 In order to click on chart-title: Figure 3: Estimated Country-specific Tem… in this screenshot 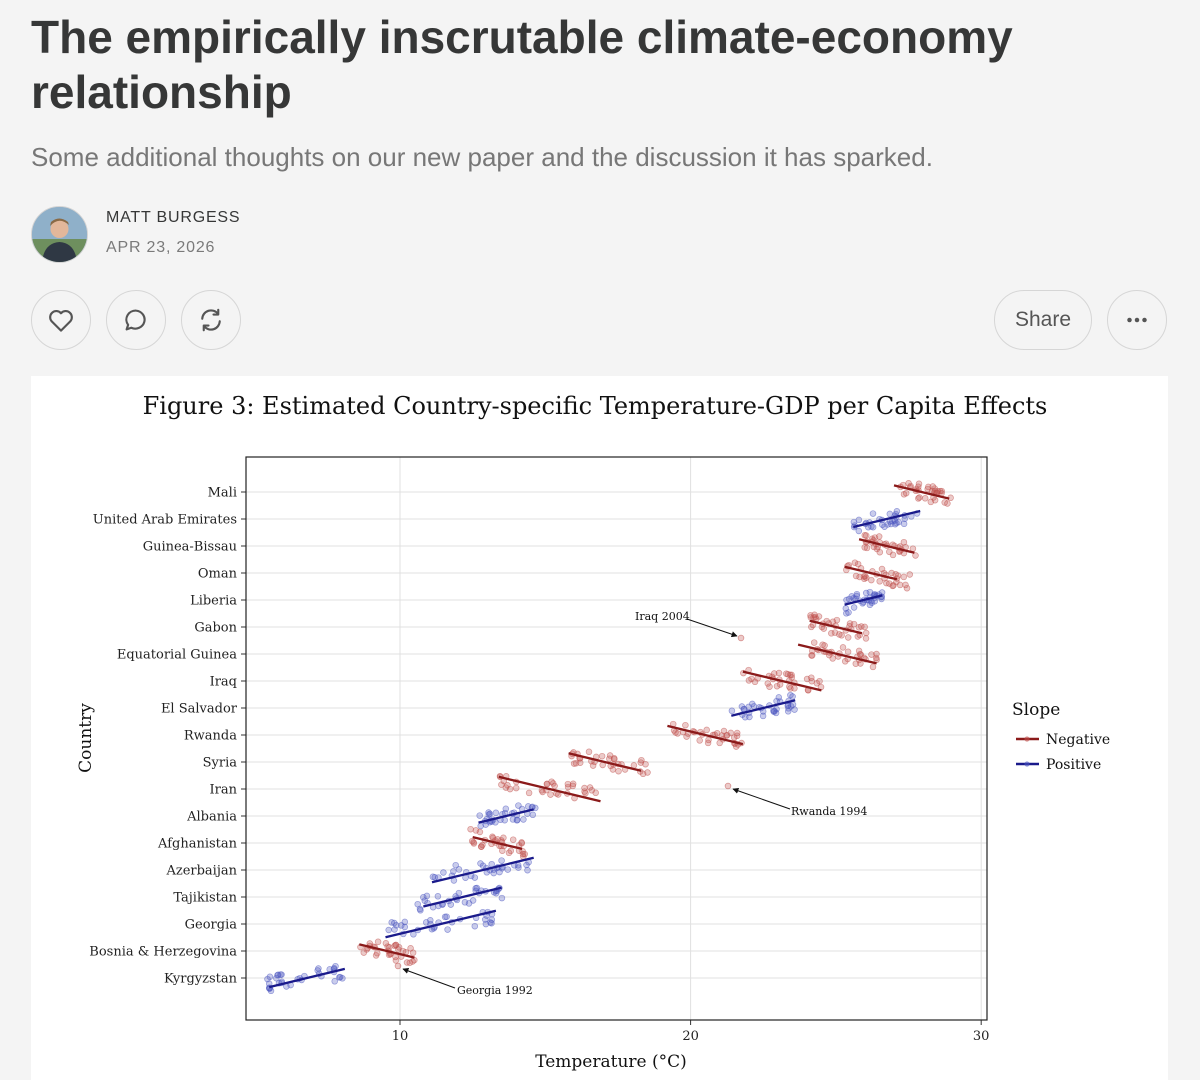, I will do `click(595, 406)`.